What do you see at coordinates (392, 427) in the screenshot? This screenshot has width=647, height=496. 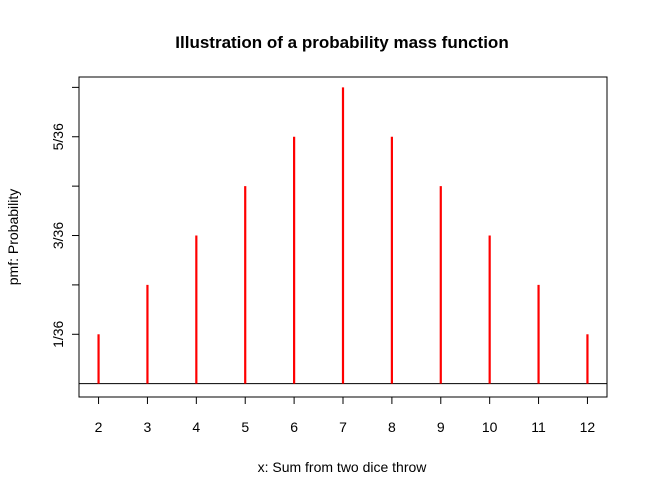 I see `x-tick-label-8: 8` at bounding box center [392, 427].